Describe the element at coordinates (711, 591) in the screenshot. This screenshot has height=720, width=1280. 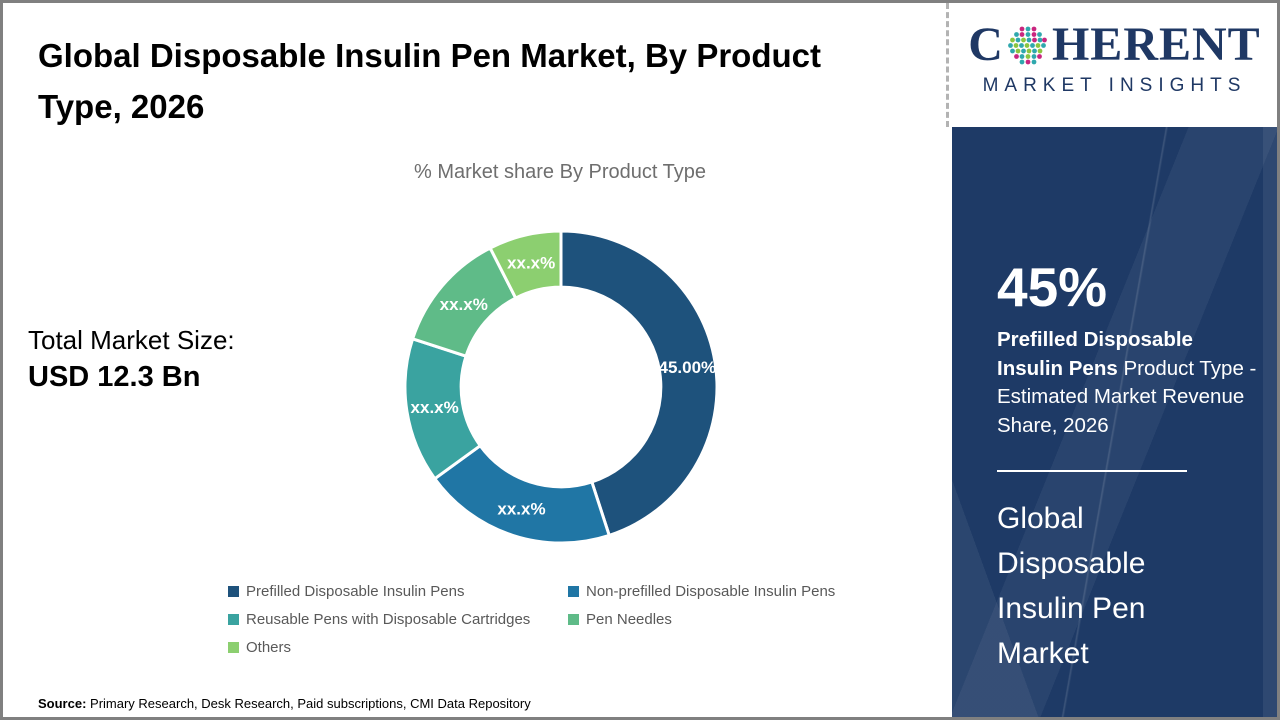
I see `legend-label: Non-prefilled Disposable Insulin Pens` at that location.